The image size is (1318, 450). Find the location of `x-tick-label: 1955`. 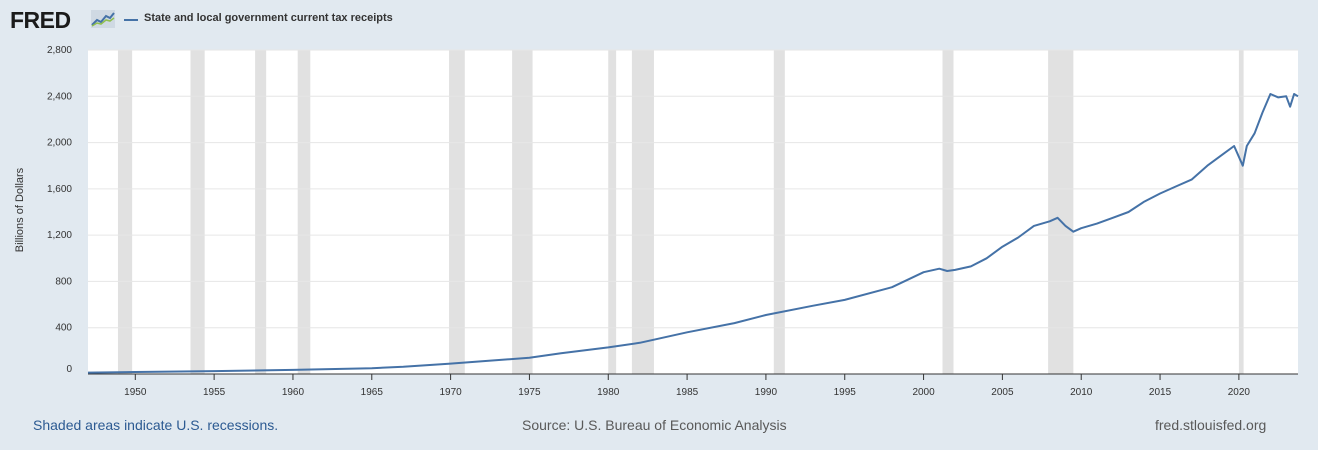

x-tick-label: 1955 is located at coordinates (214, 392).